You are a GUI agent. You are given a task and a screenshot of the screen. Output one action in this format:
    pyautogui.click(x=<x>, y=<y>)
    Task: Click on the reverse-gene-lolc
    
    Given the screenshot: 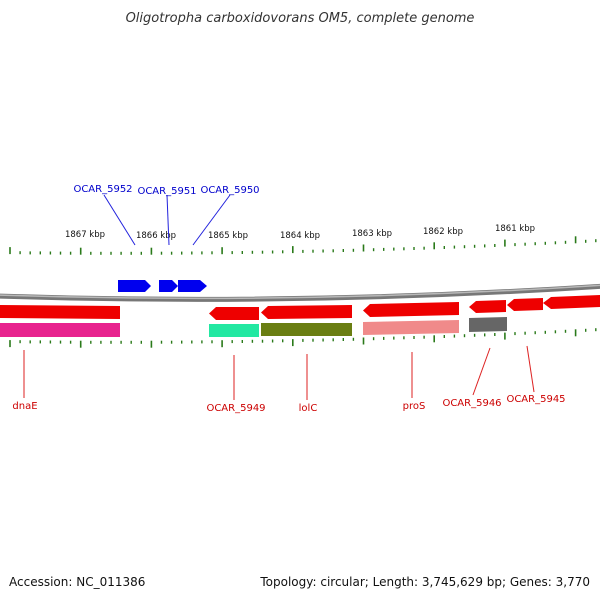 What is the action you would take?
    pyautogui.click(x=306, y=312)
    